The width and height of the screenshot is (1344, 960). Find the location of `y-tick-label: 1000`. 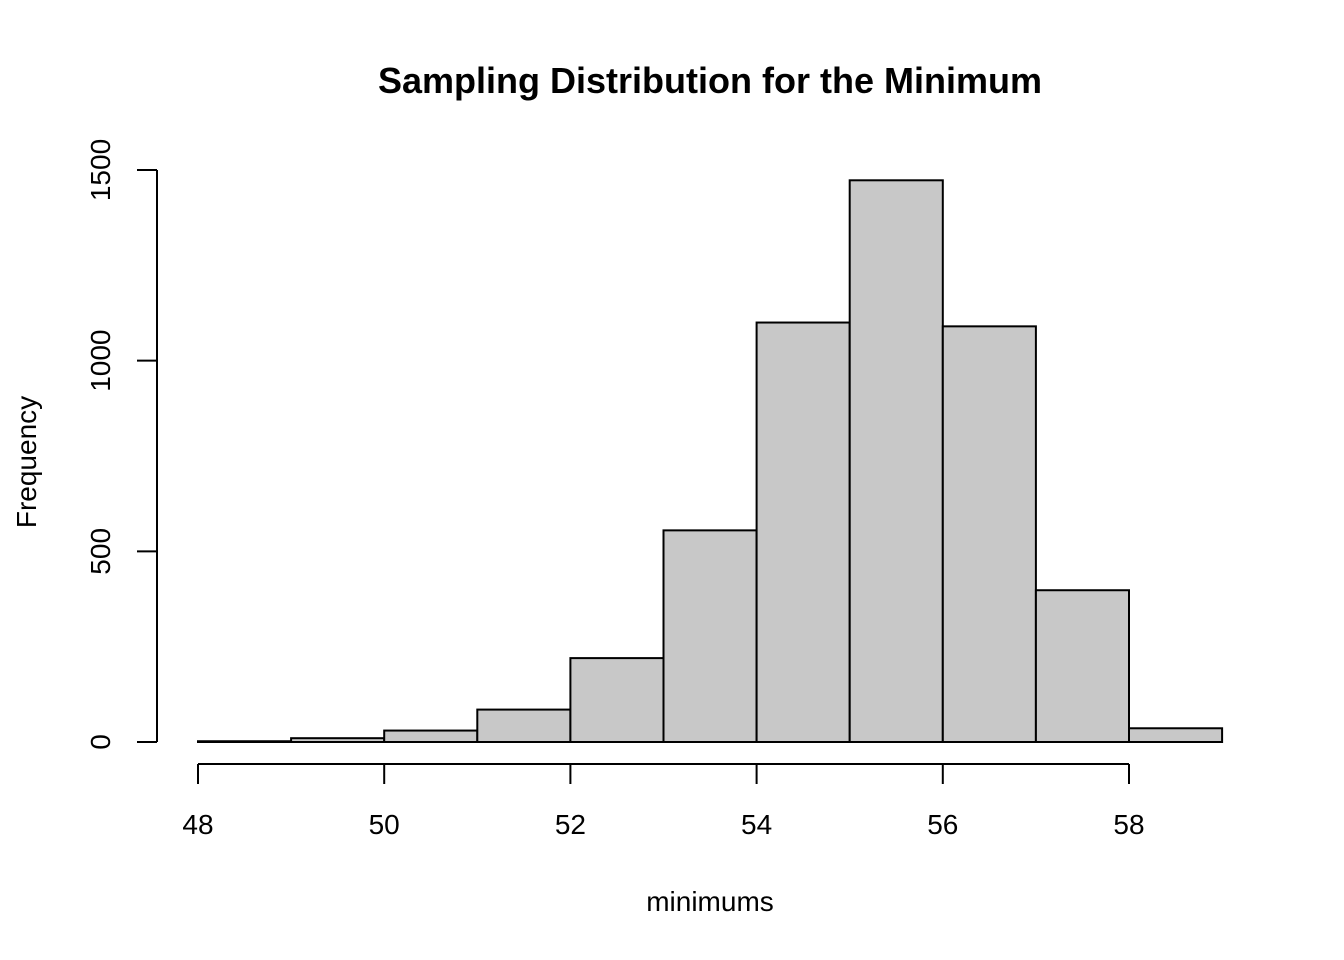

y-tick-label: 1000 is located at coordinates (100, 361).